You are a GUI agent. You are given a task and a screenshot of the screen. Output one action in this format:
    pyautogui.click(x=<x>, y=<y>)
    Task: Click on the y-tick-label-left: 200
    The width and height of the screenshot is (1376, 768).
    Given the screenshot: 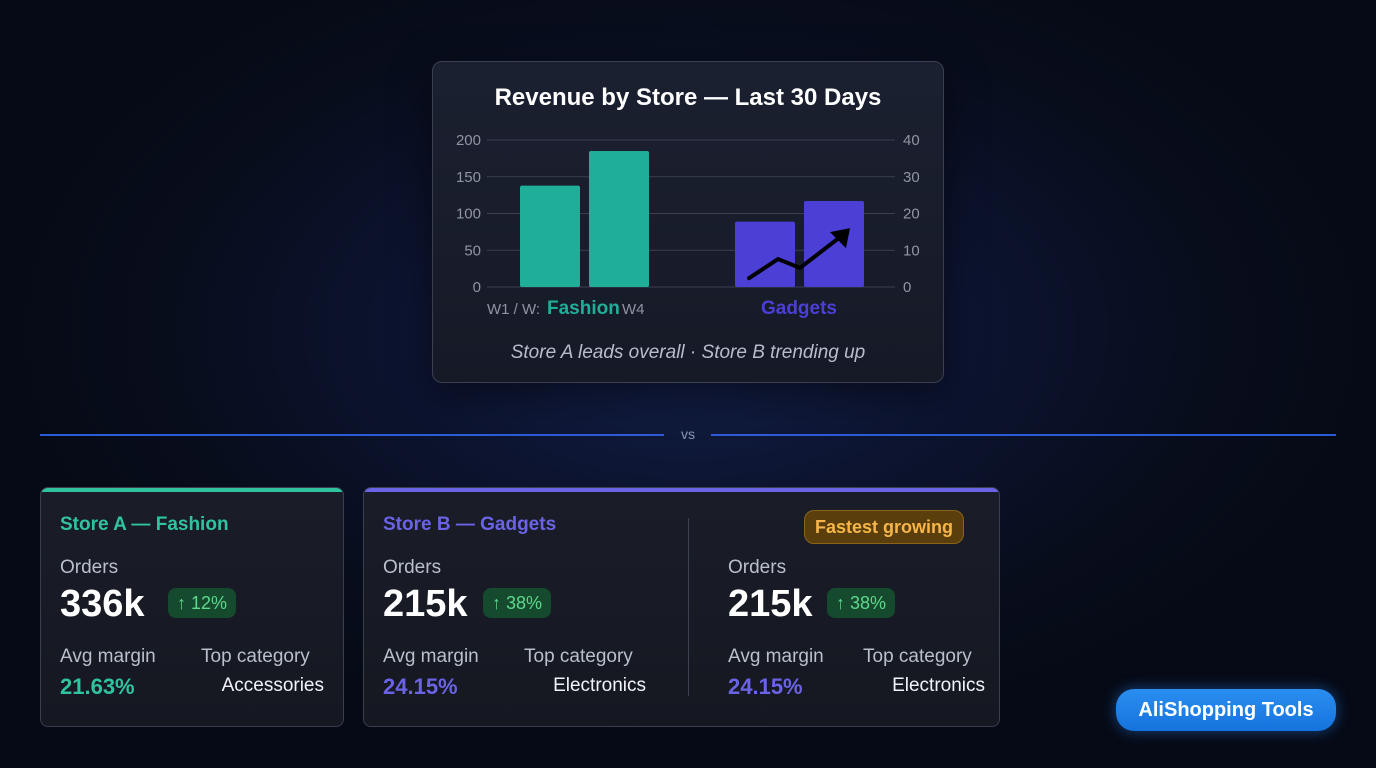 What is the action you would take?
    pyautogui.click(x=468, y=140)
    